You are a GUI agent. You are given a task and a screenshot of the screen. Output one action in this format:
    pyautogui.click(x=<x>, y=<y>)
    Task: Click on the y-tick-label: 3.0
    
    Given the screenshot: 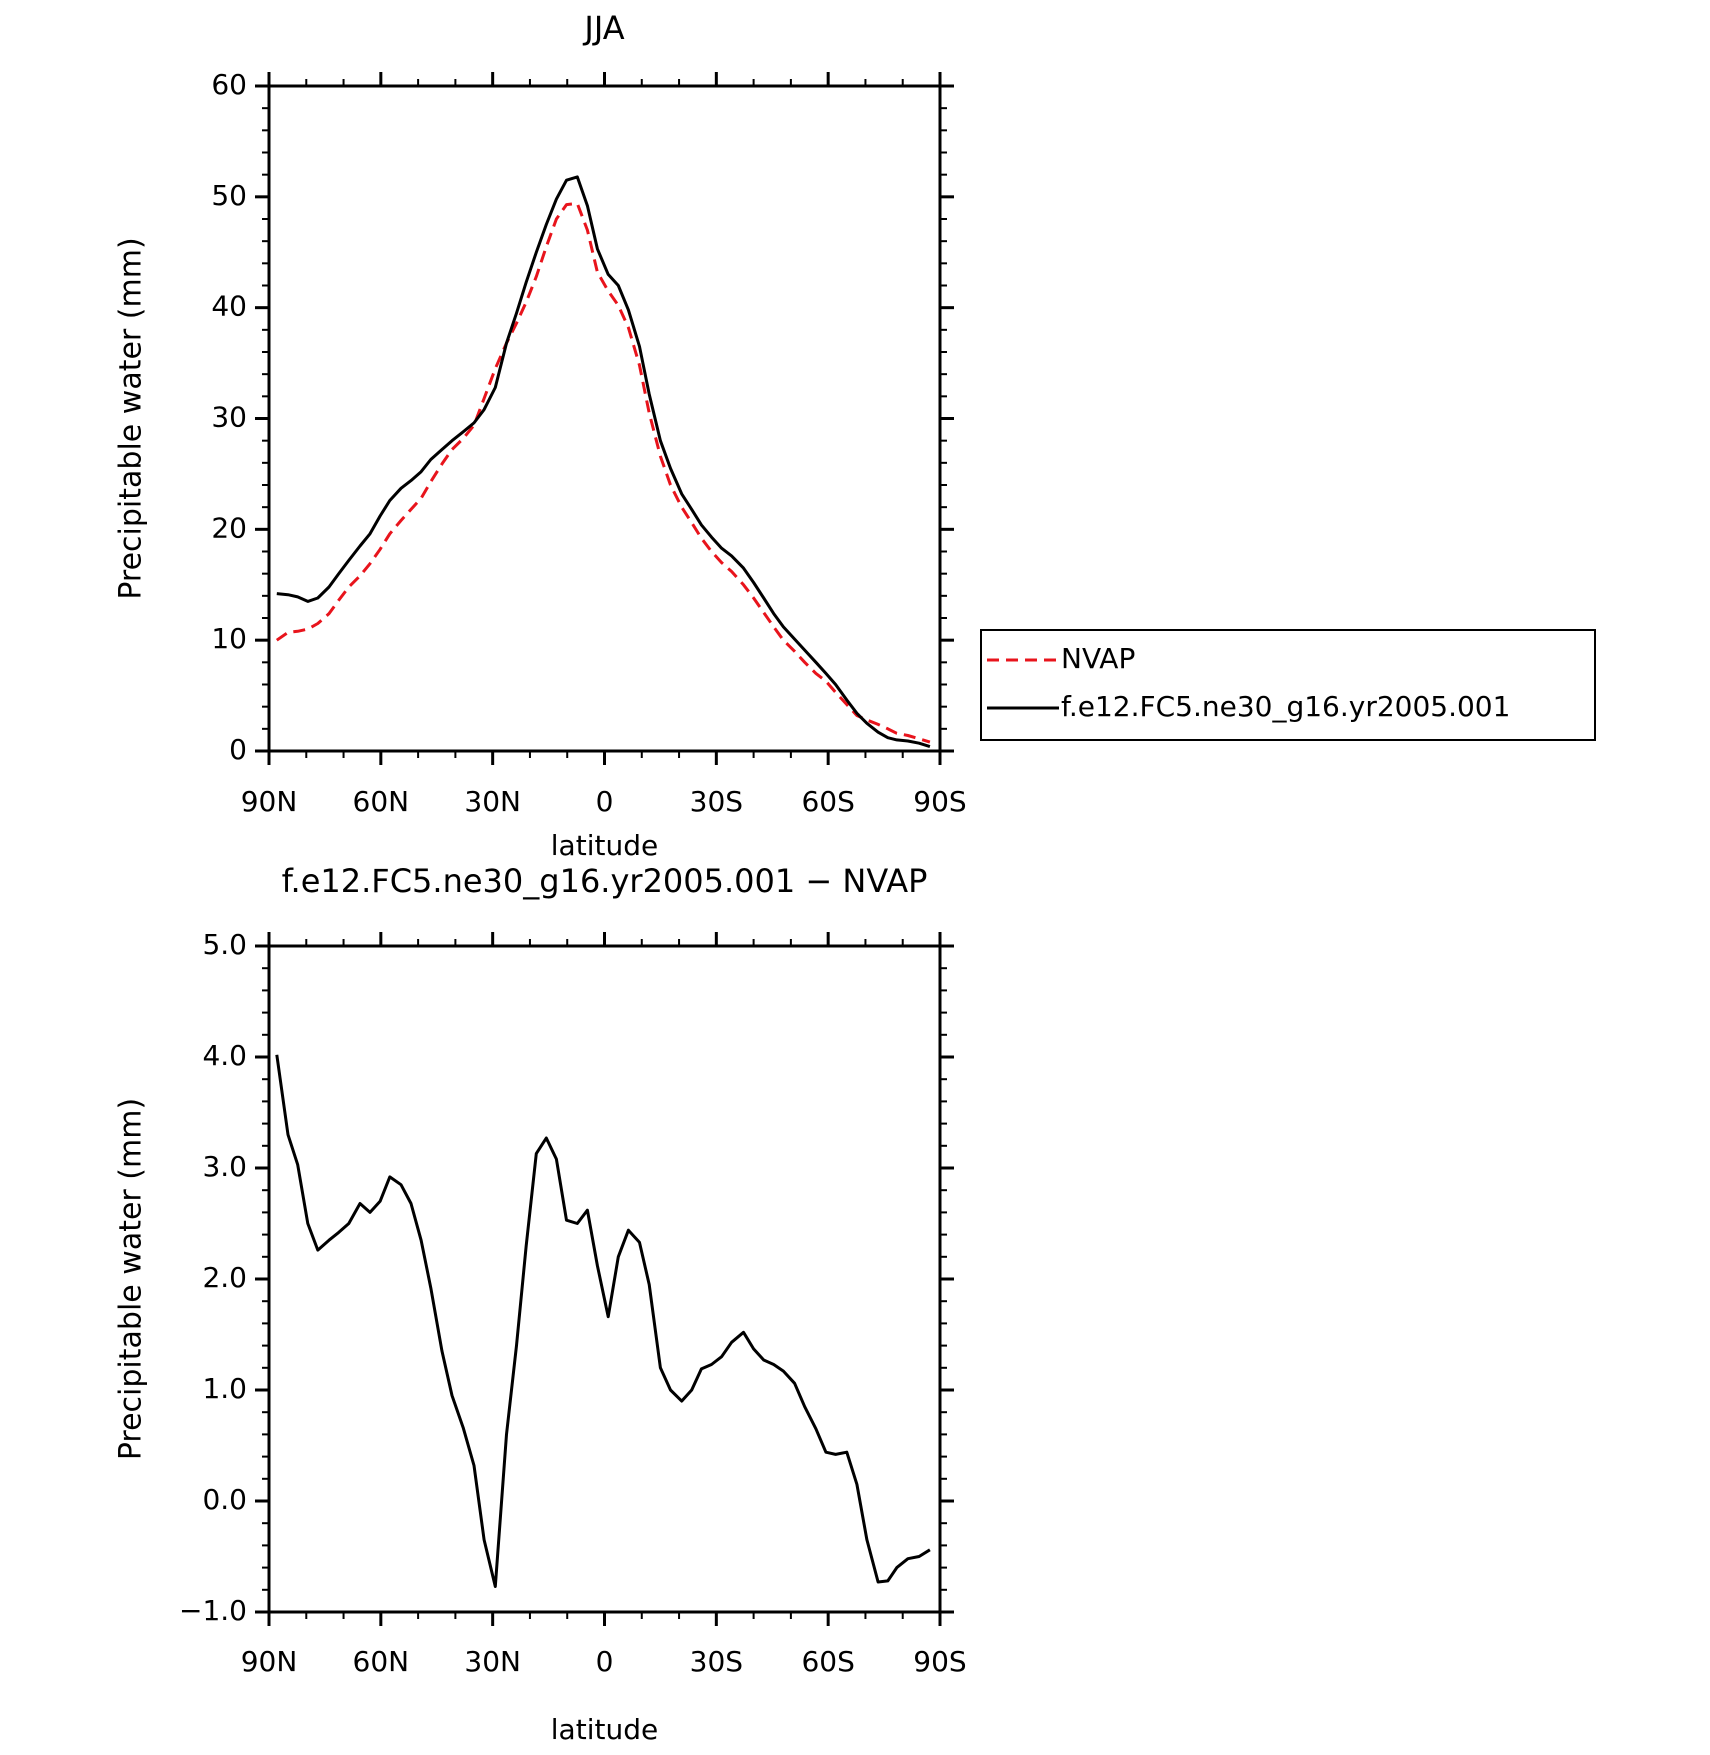 What is the action you would take?
    pyautogui.click(x=224, y=1166)
    